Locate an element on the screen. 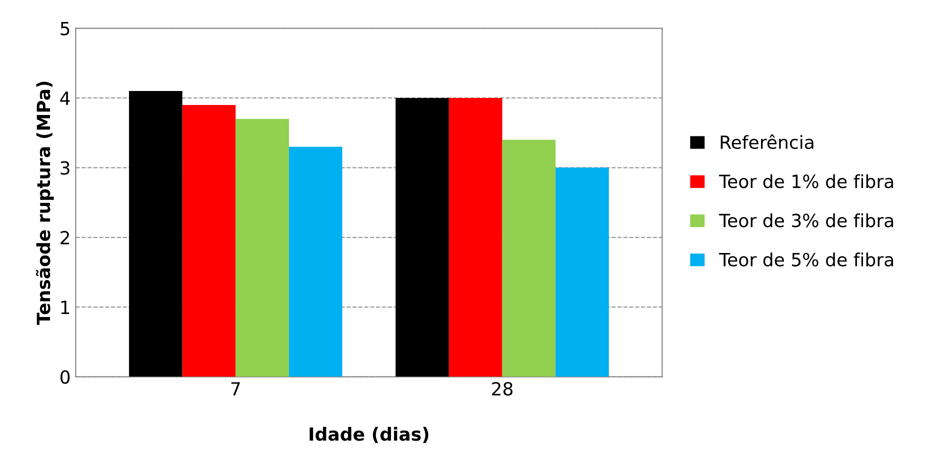  x-axis-title: Idade (dias) is located at coordinates (369, 435).